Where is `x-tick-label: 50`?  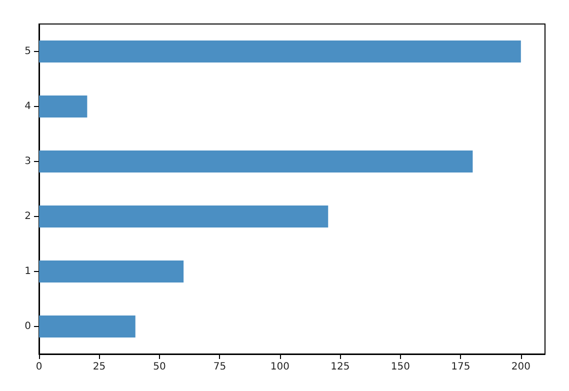 x-tick-label: 50 is located at coordinates (159, 367).